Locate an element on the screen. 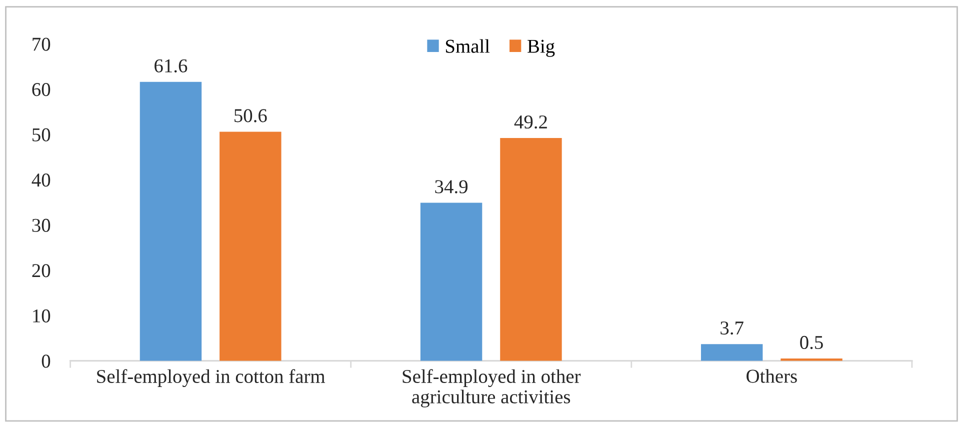 The width and height of the screenshot is (963, 426). x-tick-label: Others is located at coordinates (771, 376).